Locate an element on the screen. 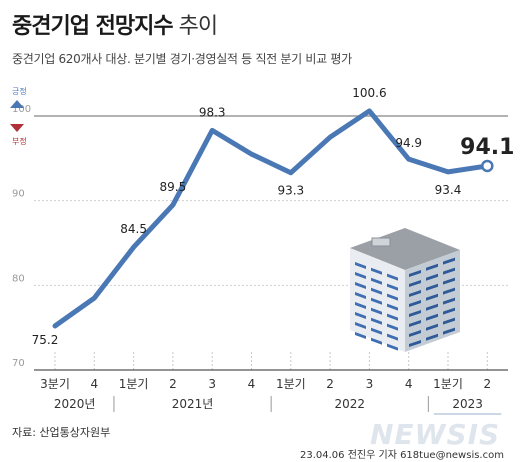 The image size is (520, 462). credit-line: 23.04.06 전진우 기자 618tue@newsis.com is located at coordinates (402, 455).